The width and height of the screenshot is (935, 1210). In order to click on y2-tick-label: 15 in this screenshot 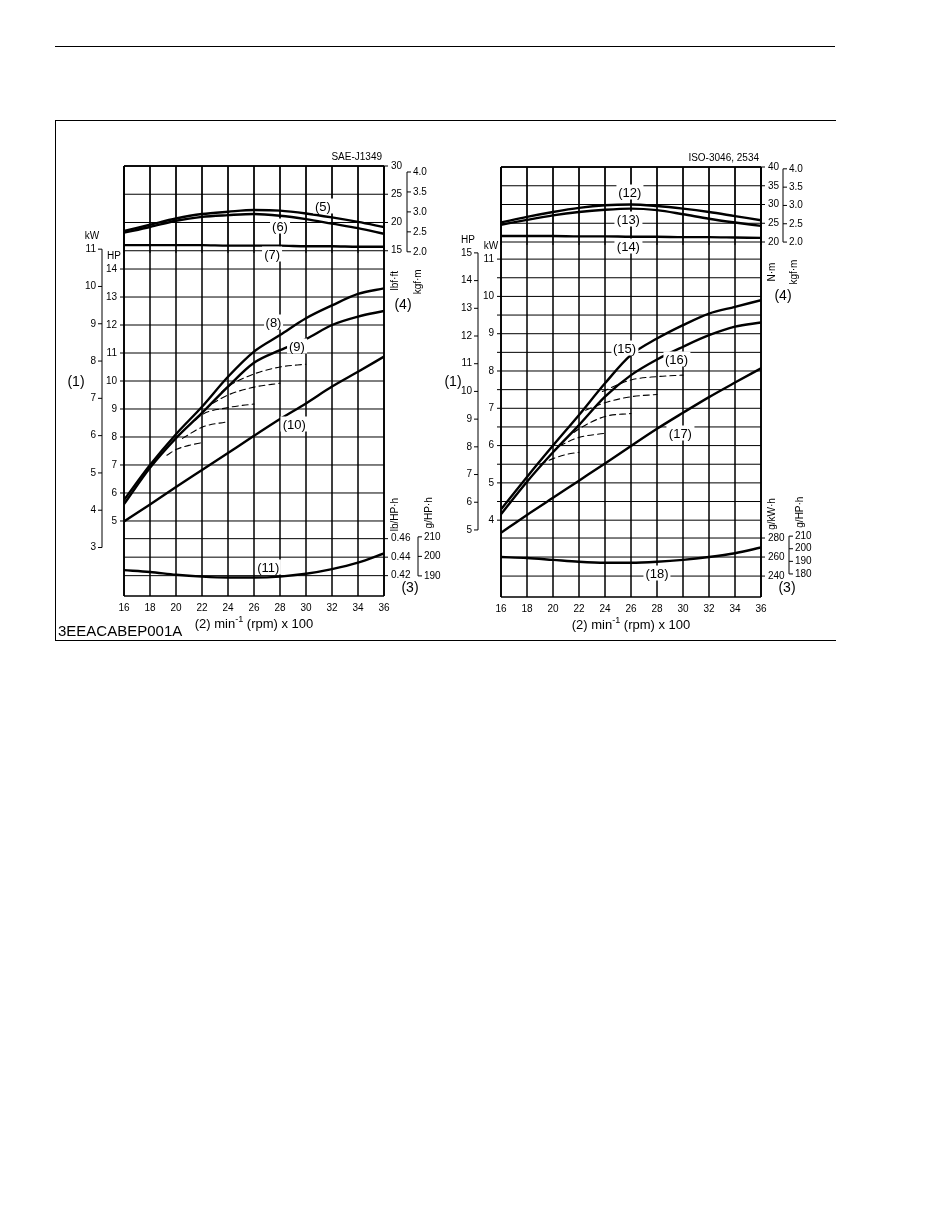, I will do `click(466, 252)`.